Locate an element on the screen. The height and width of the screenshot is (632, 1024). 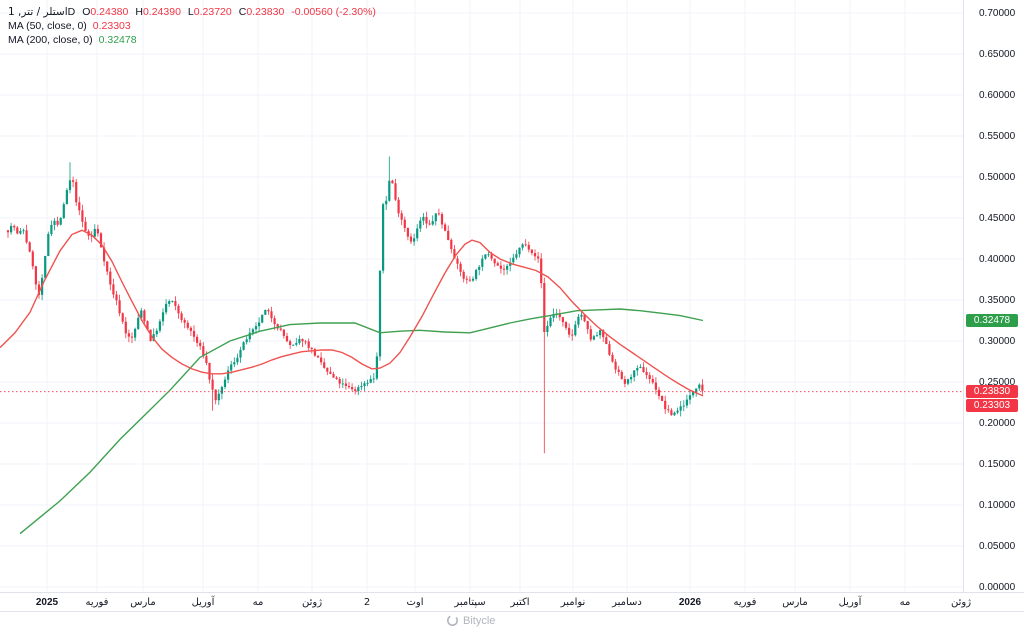
legend-ma200-row: MA (200, close, 0) 0.32478 is located at coordinates (192, 40).